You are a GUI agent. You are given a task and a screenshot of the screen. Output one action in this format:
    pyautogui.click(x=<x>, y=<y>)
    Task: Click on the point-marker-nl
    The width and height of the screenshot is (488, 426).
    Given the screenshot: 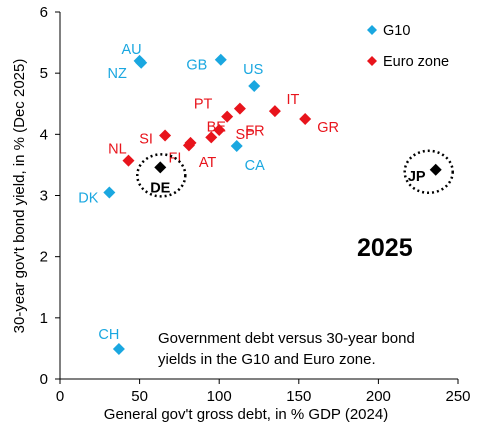 What is the action you would take?
    pyautogui.click(x=128, y=160)
    